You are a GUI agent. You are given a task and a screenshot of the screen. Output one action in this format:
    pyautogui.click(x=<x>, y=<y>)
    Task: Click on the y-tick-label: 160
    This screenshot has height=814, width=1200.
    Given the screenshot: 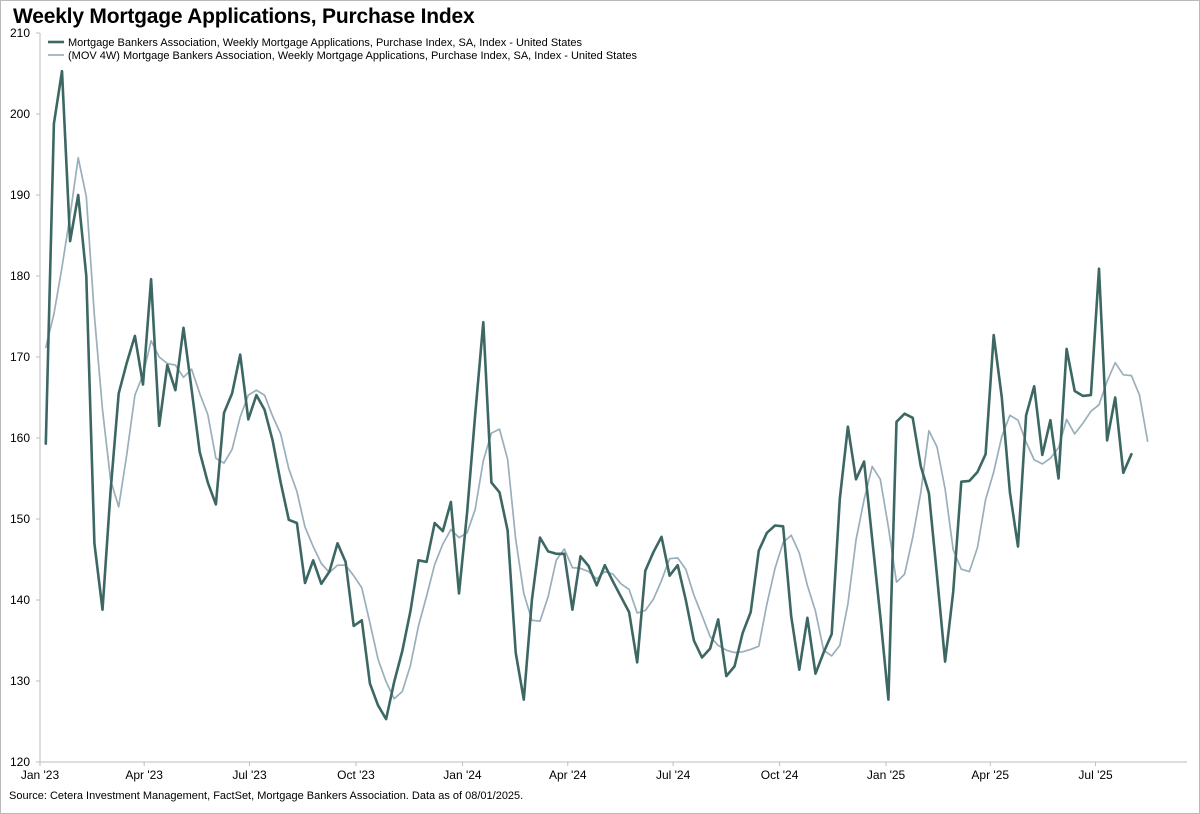 What is the action you would take?
    pyautogui.click(x=20, y=438)
    